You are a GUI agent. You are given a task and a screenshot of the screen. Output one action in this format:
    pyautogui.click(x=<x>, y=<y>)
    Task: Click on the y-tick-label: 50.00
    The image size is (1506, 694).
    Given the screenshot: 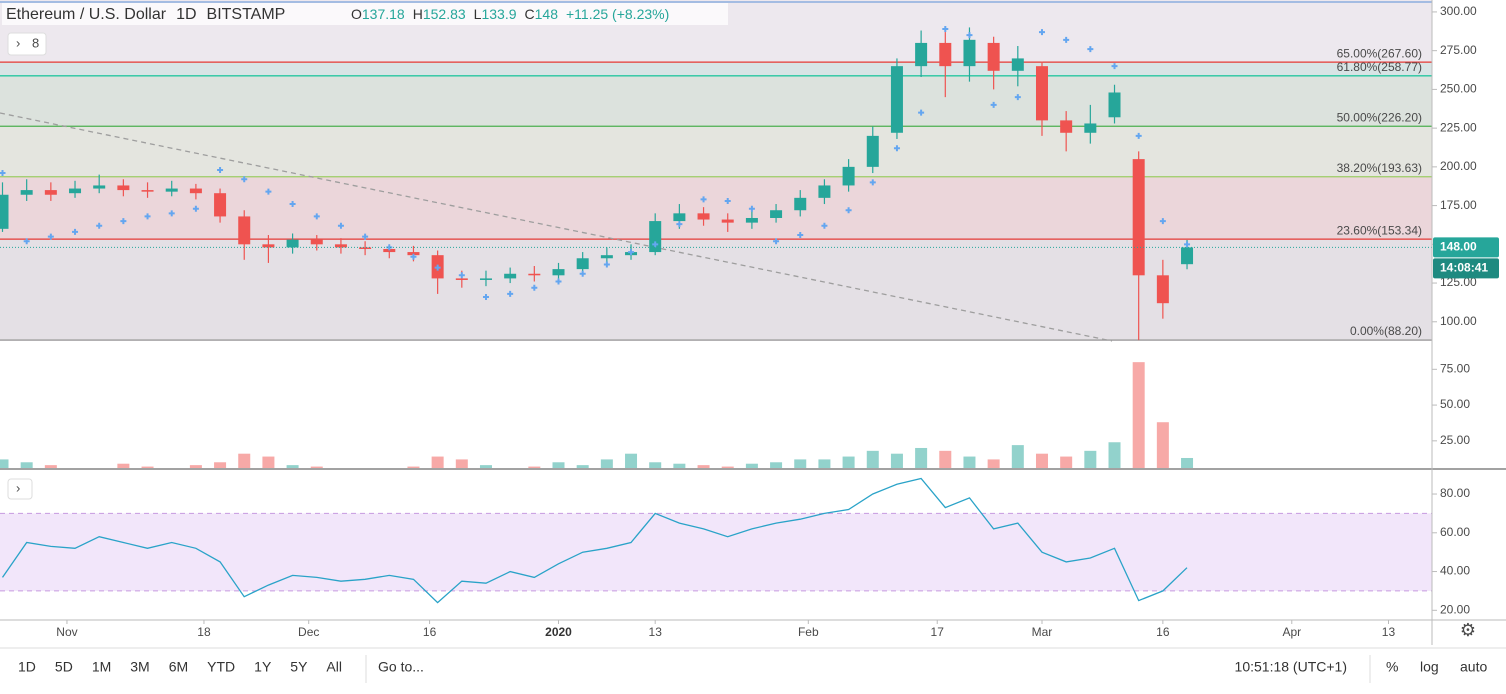 What is the action you would take?
    pyautogui.click(x=1455, y=404)
    